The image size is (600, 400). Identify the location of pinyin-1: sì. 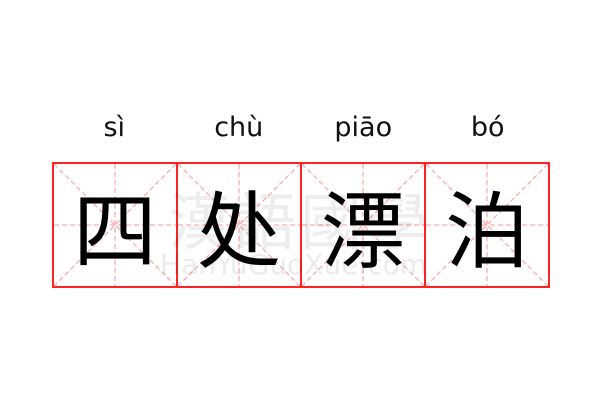
(114, 127).